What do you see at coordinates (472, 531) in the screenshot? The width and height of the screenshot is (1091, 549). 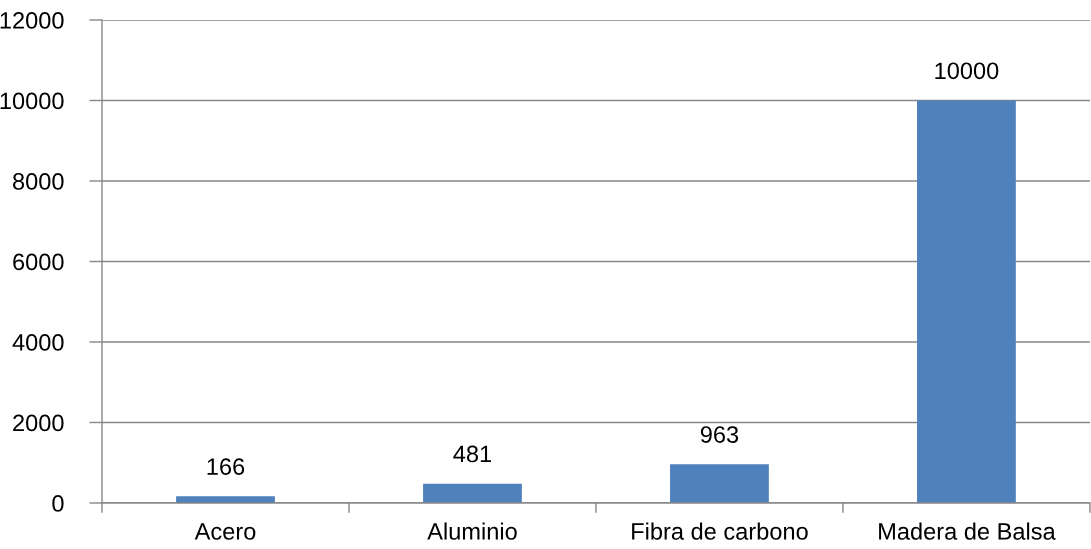 I see `x-tick-label: Aluminio` at bounding box center [472, 531].